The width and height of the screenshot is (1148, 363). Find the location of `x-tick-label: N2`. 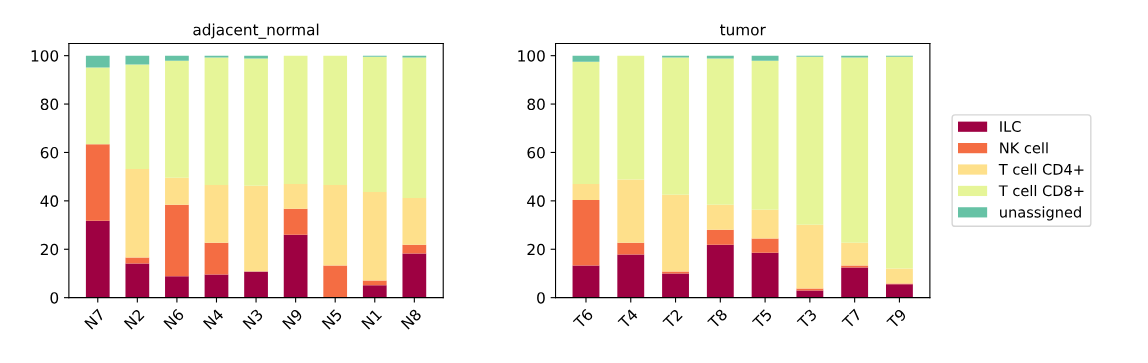

x-tick-label: N2 is located at coordinates (134, 319).